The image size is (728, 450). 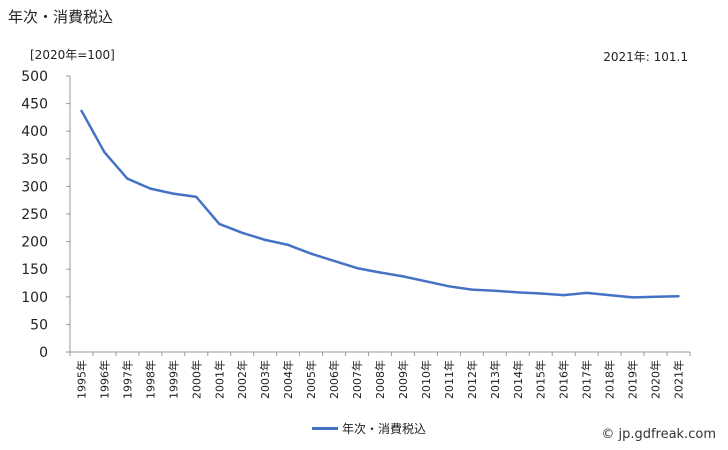 What do you see at coordinates (518, 379) in the screenshot?
I see `x-tick-label: 2014年` at bounding box center [518, 379].